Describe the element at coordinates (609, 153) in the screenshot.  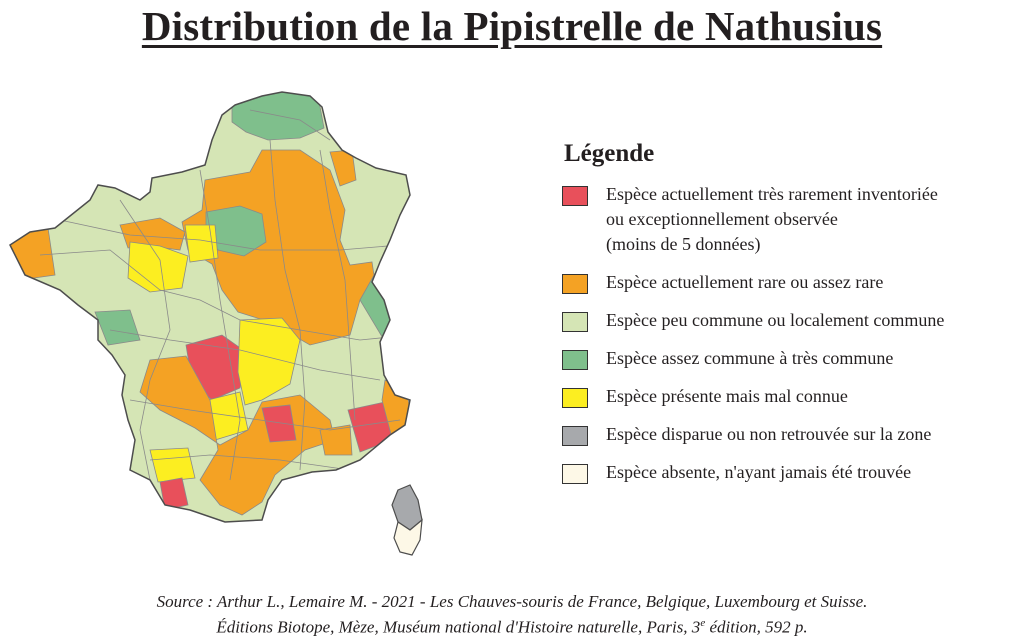
I see `legend-title: Légende` at that location.